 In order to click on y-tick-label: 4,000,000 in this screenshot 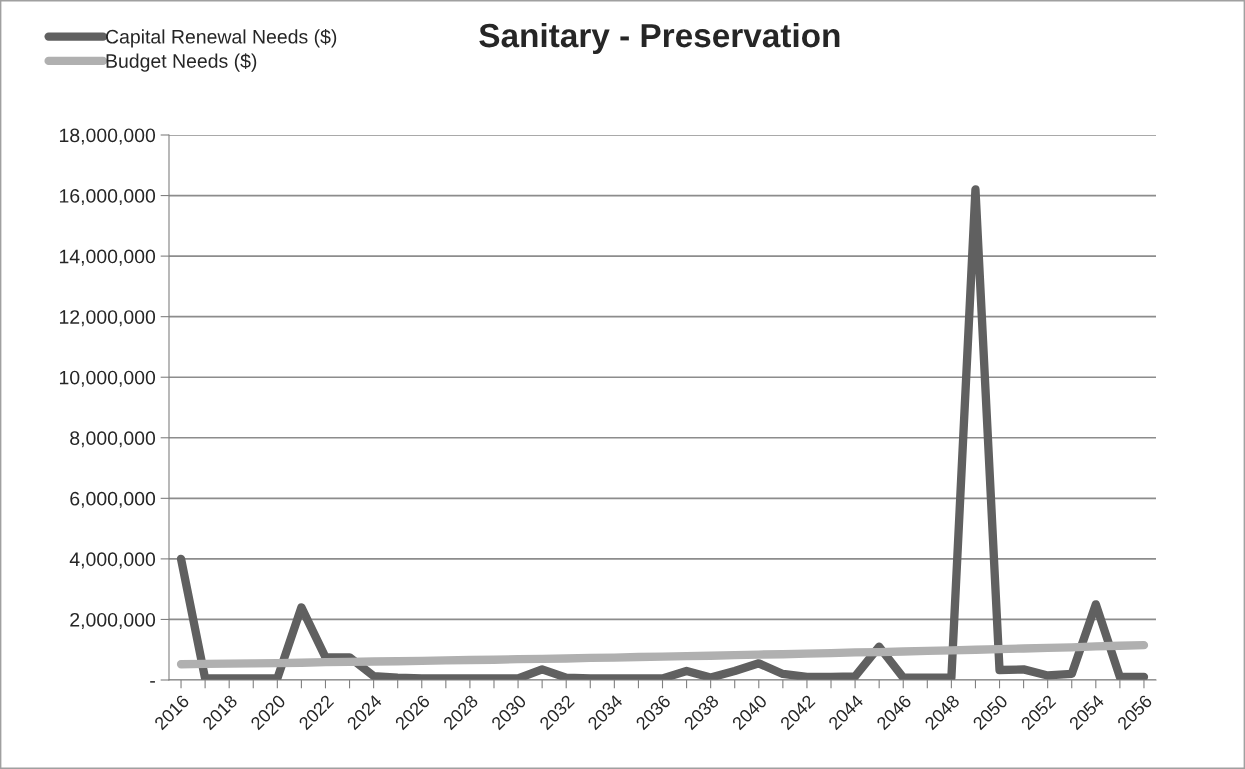, I will do `click(112, 560)`.